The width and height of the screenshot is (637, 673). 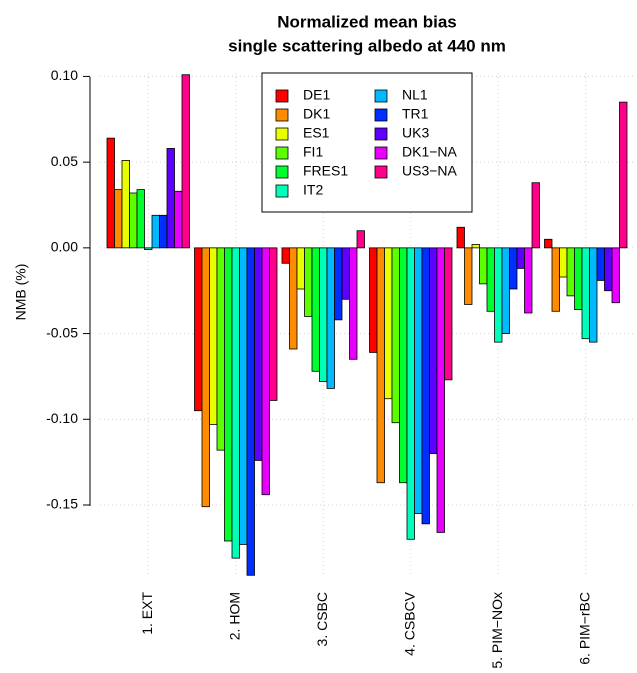 What do you see at coordinates (234, 616) in the screenshot?
I see `x-tick-label: 2. HOM` at bounding box center [234, 616].